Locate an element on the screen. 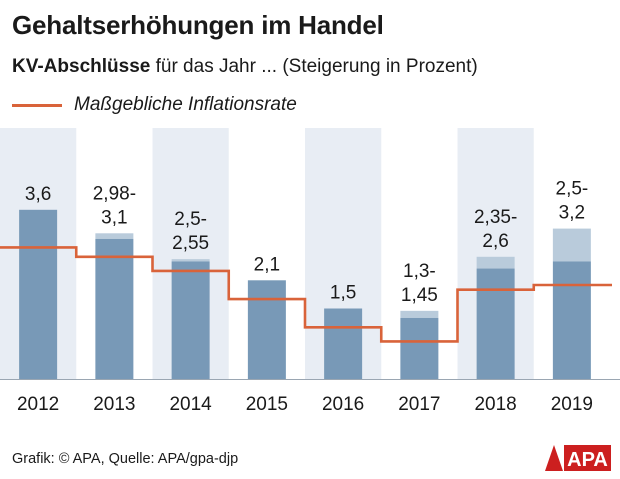  x-tick-label-2013: 2013 is located at coordinates (114, 404).